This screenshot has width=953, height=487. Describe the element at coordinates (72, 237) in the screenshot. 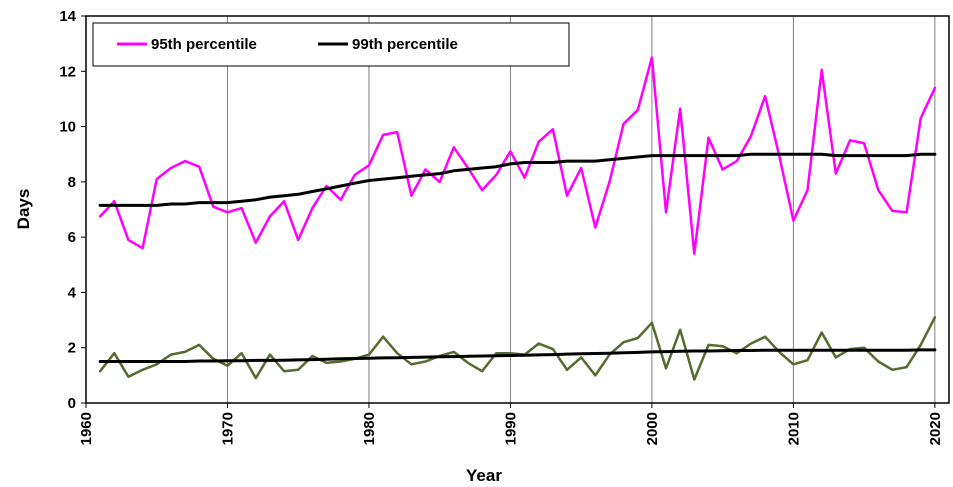

I see `y-tick-label-6: 6` at that location.